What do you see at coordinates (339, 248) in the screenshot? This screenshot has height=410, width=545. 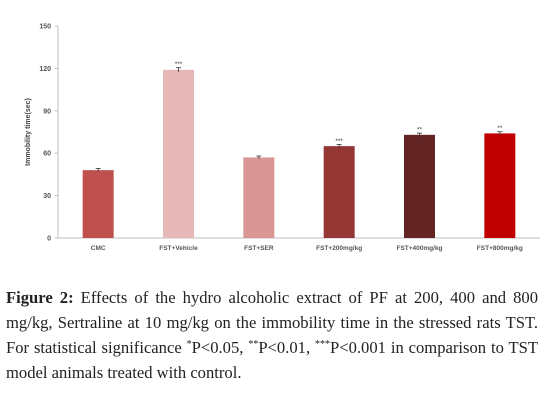 I see `x-tick-label: FST+200mg/kg` at bounding box center [339, 248].